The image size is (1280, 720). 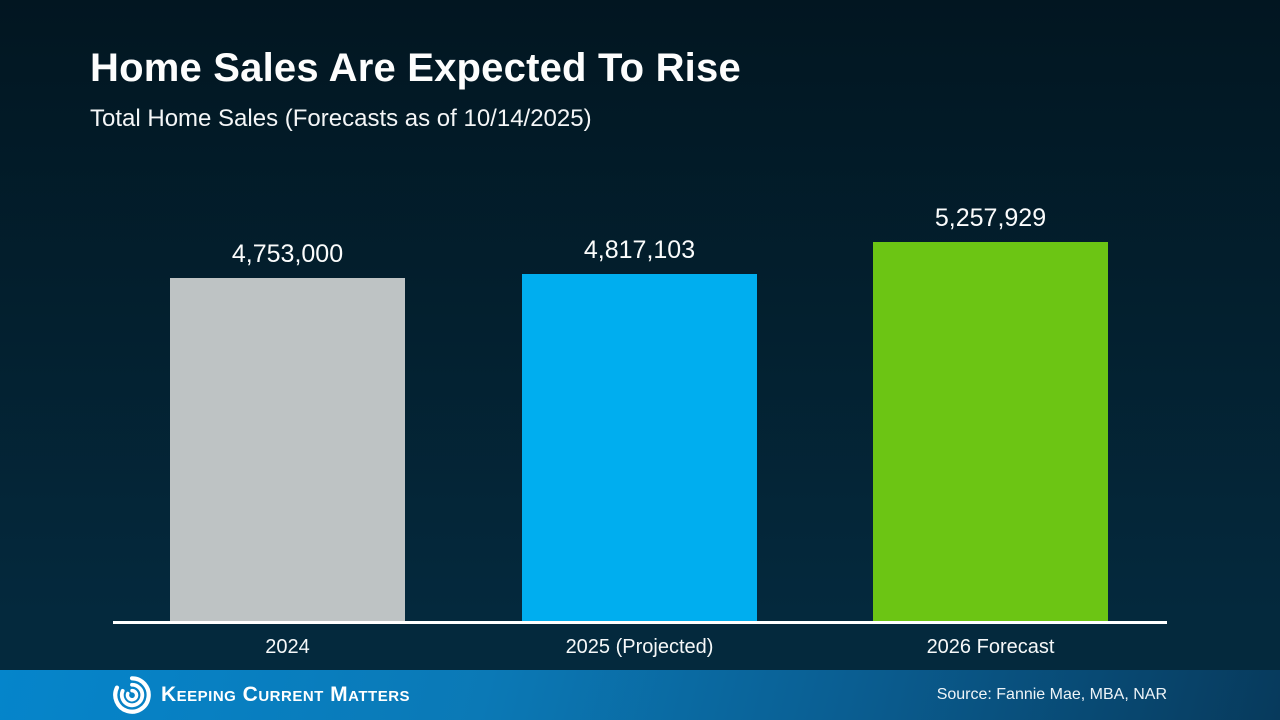 What do you see at coordinates (990, 218) in the screenshot?
I see `bar-value-label: 5,257,929` at bounding box center [990, 218].